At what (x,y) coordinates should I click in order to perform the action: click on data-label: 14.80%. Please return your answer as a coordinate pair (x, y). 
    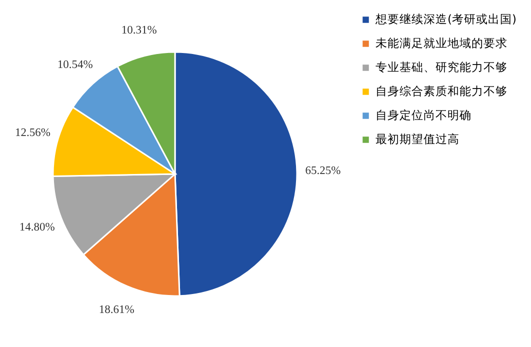
    Looking at the image, I should click on (37, 228).